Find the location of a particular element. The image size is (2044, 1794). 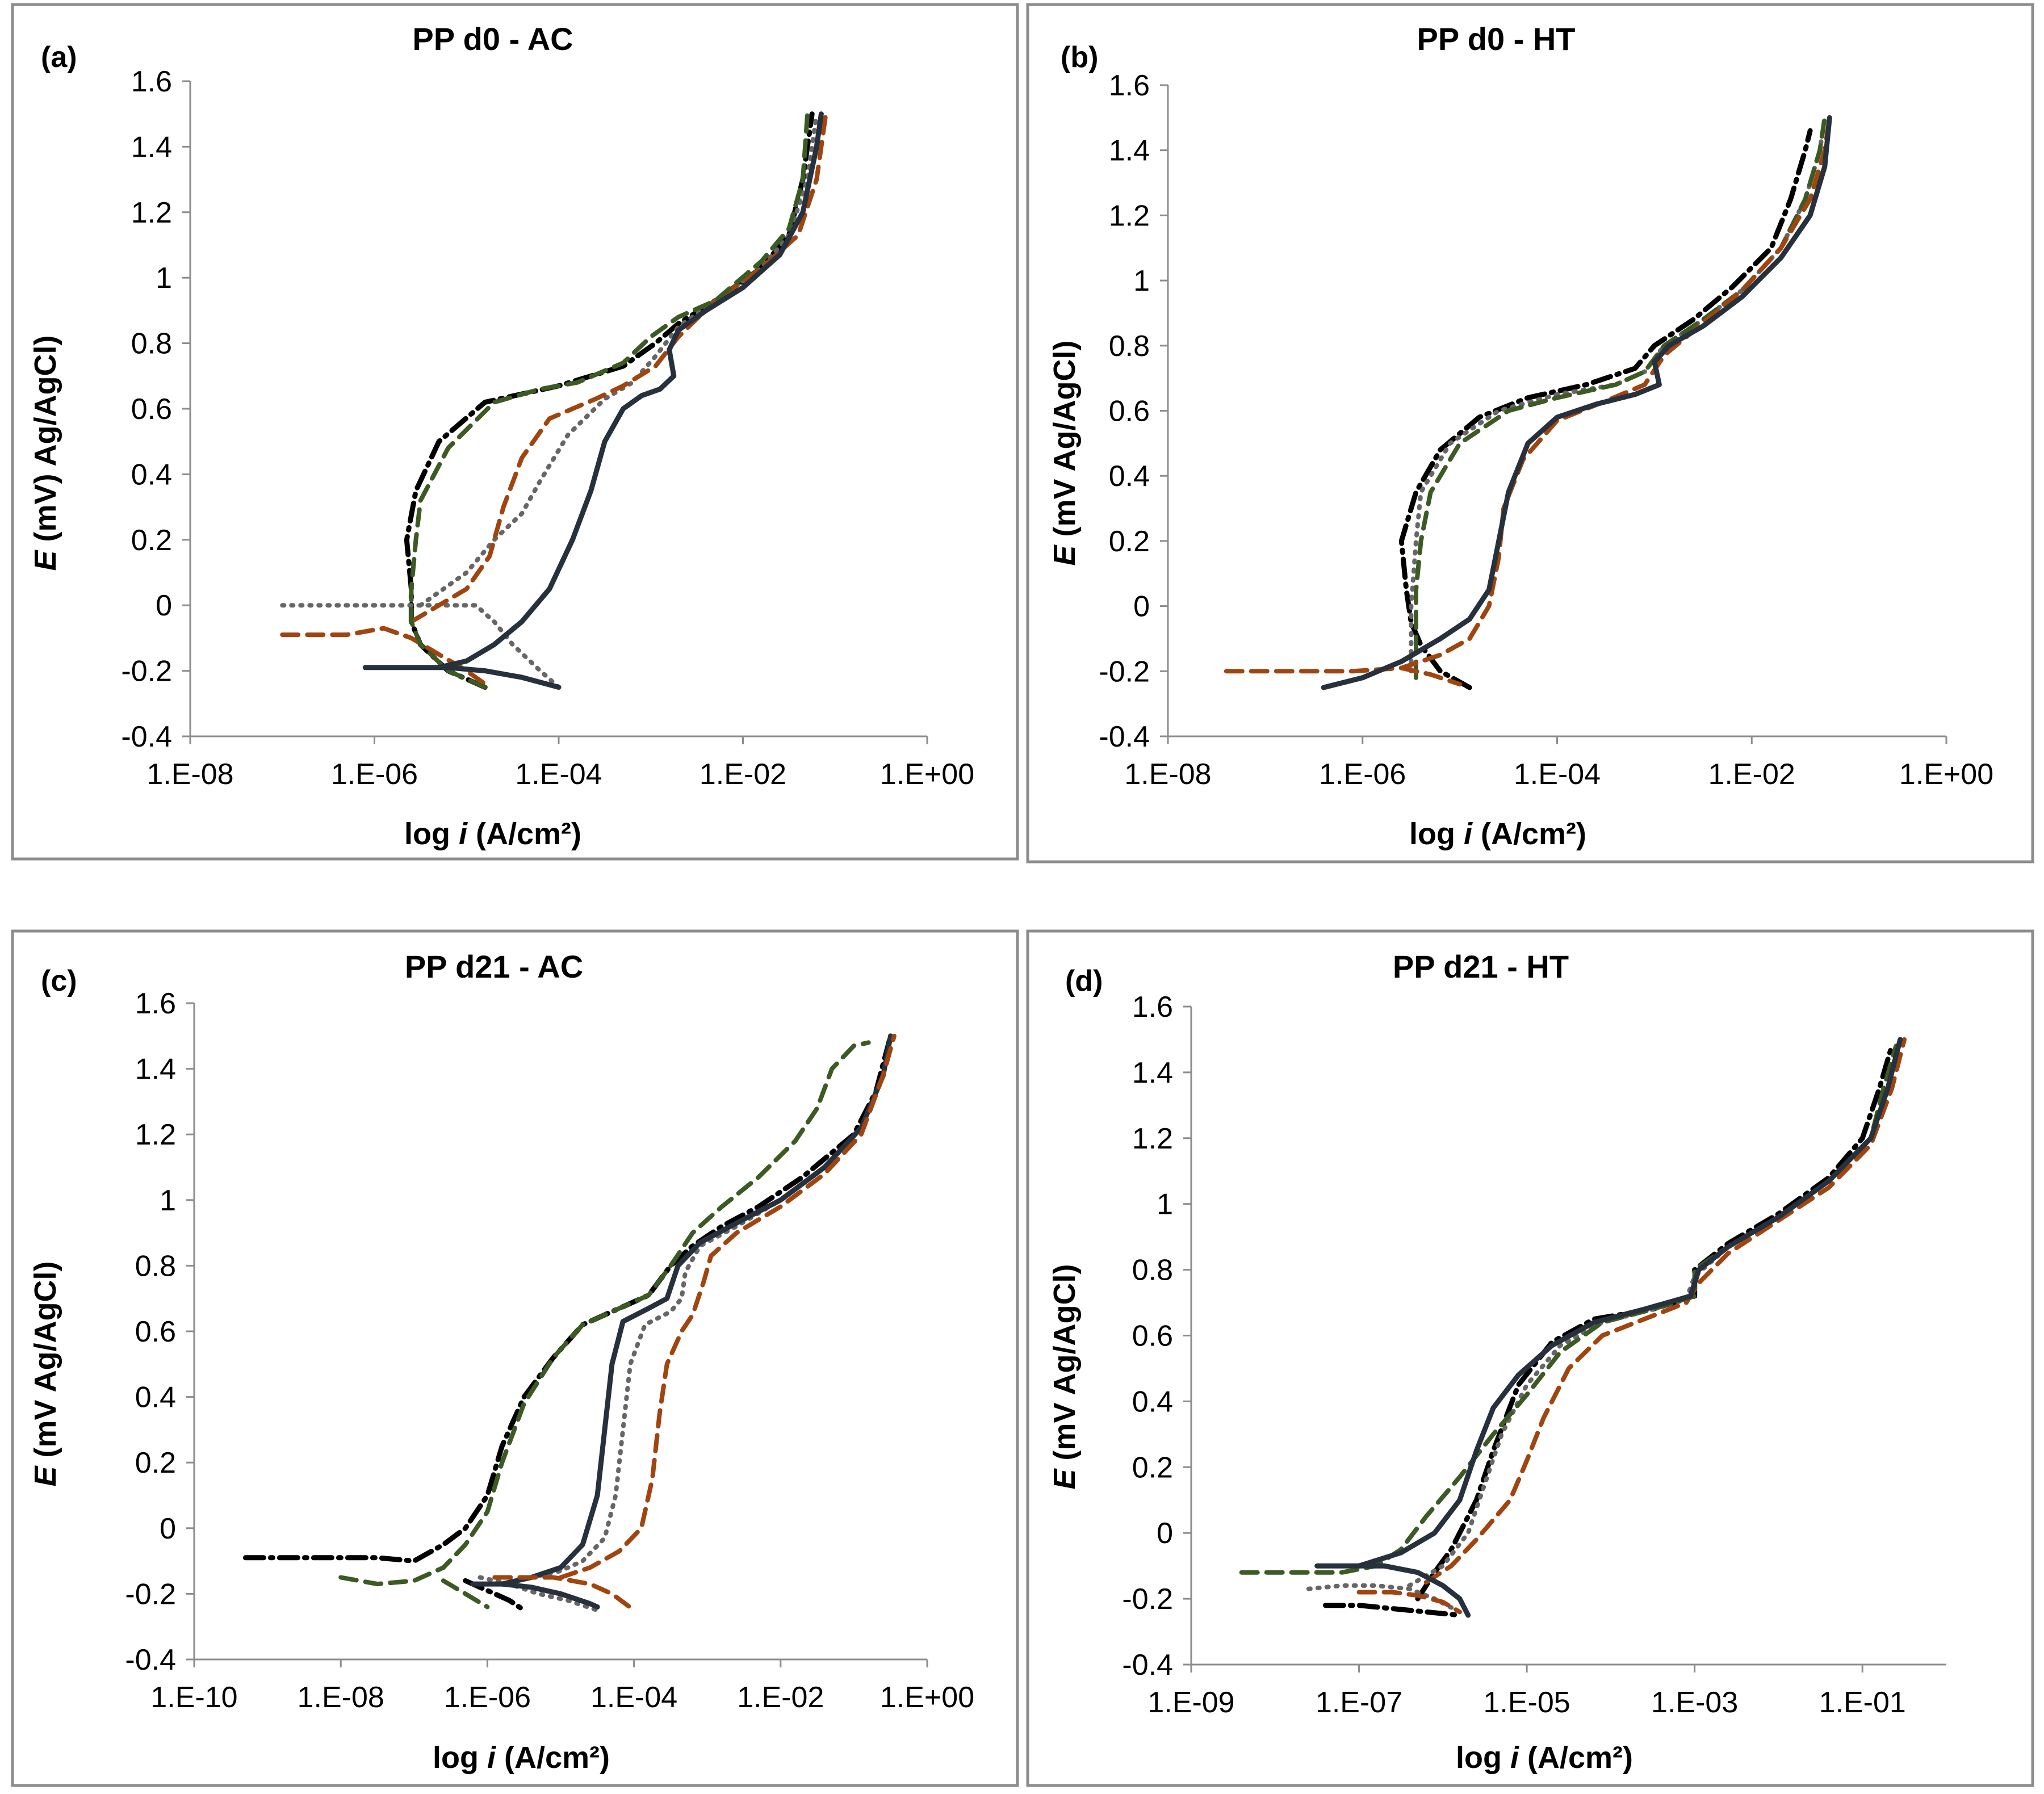

panel-b-y-axis-title: E (mV Ag/AgCl) is located at coordinates (1065, 453).